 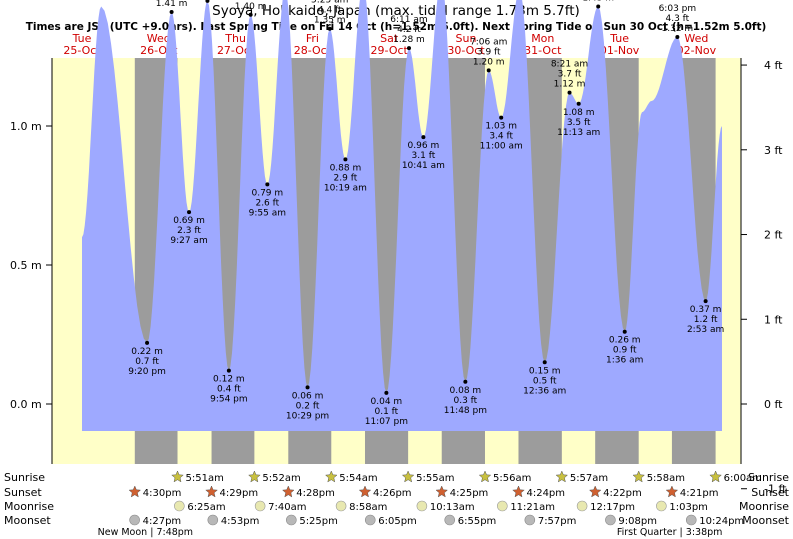 What do you see at coordinates (162, 493) in the screenshot?
I see `event-time: 4:30pm` at bounding box center [162, 493].